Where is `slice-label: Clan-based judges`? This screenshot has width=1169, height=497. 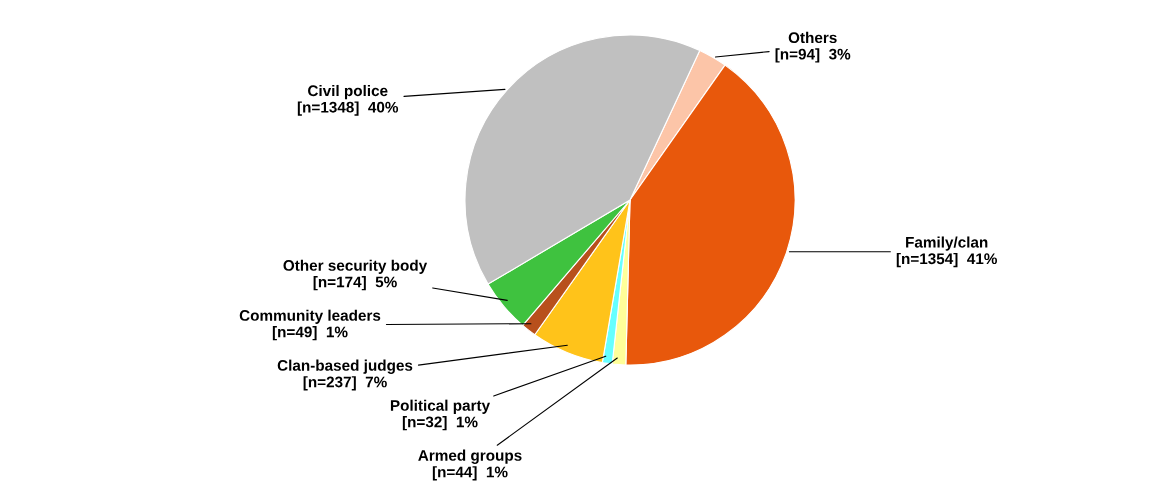
slice-label: Clan-based judges is located at coordinates (345, 366).